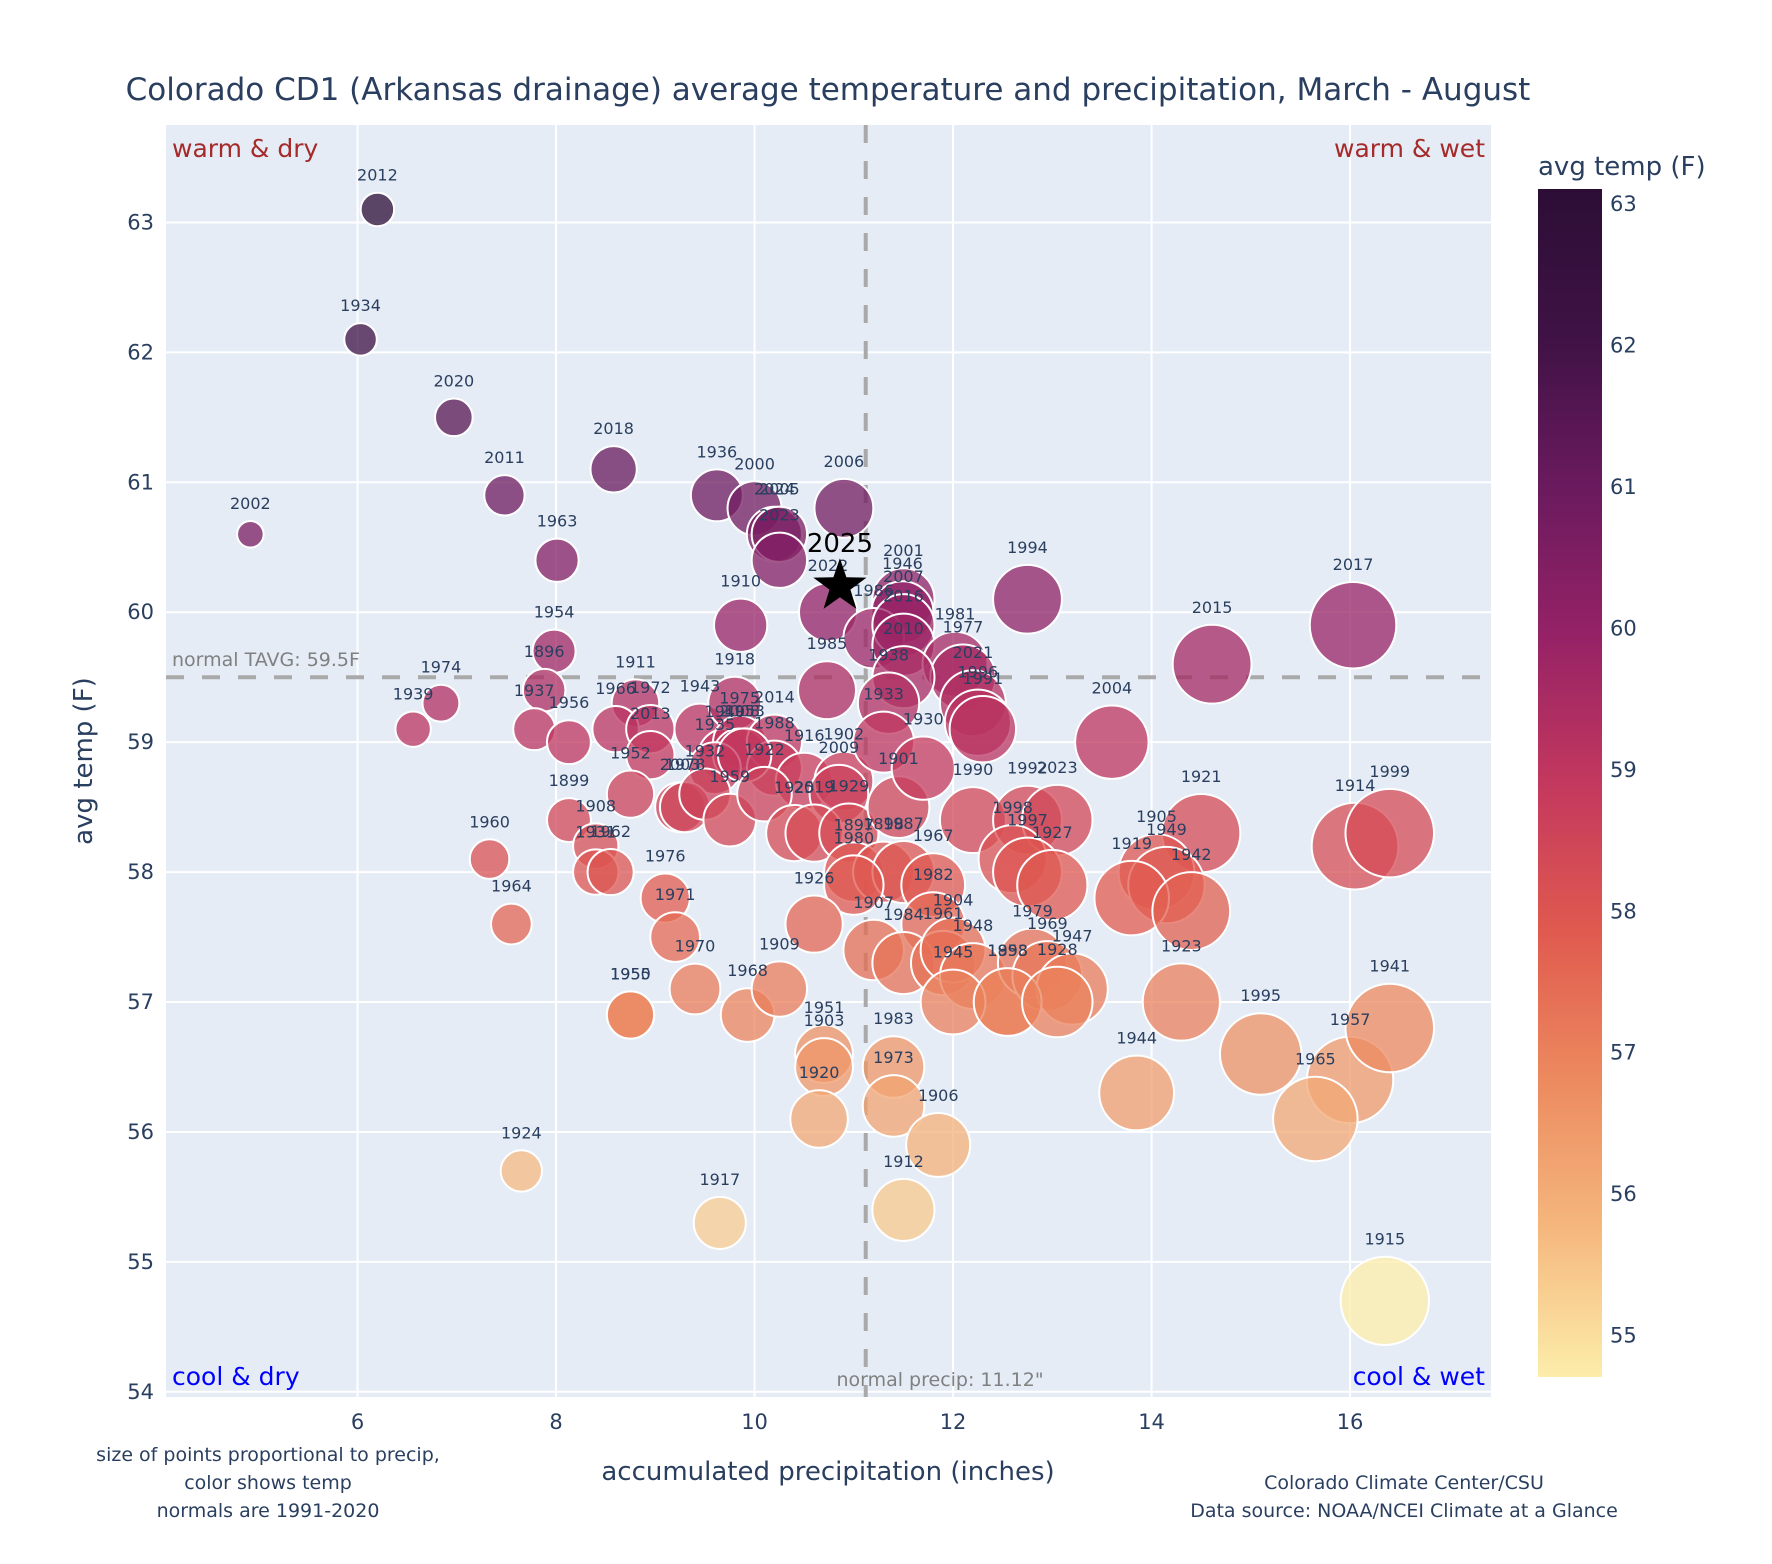 Image resolution: width=1772 pixels, height=1564 pixels. Describe the element at coordinates (413, 693) in the screenshot. I see `point-label: 1939` at that location.